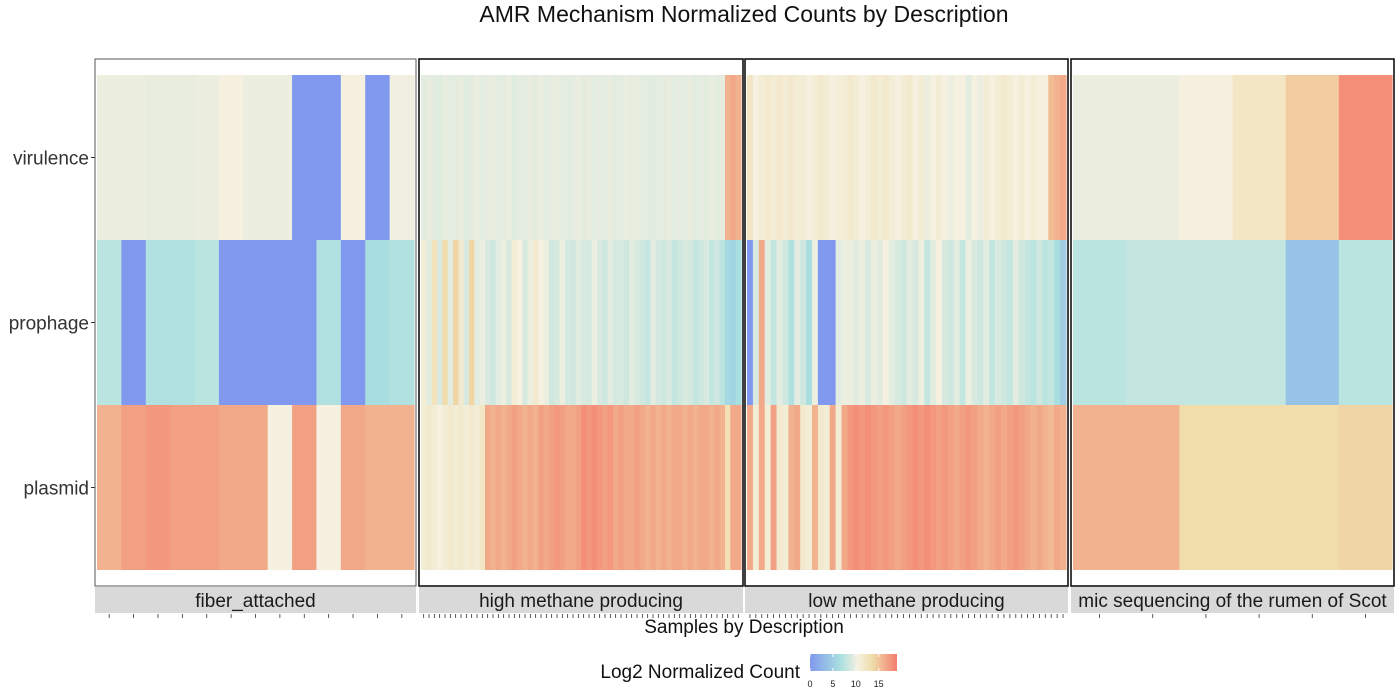  I want to click on y-tick-label: plasmid, so click(56, 489).